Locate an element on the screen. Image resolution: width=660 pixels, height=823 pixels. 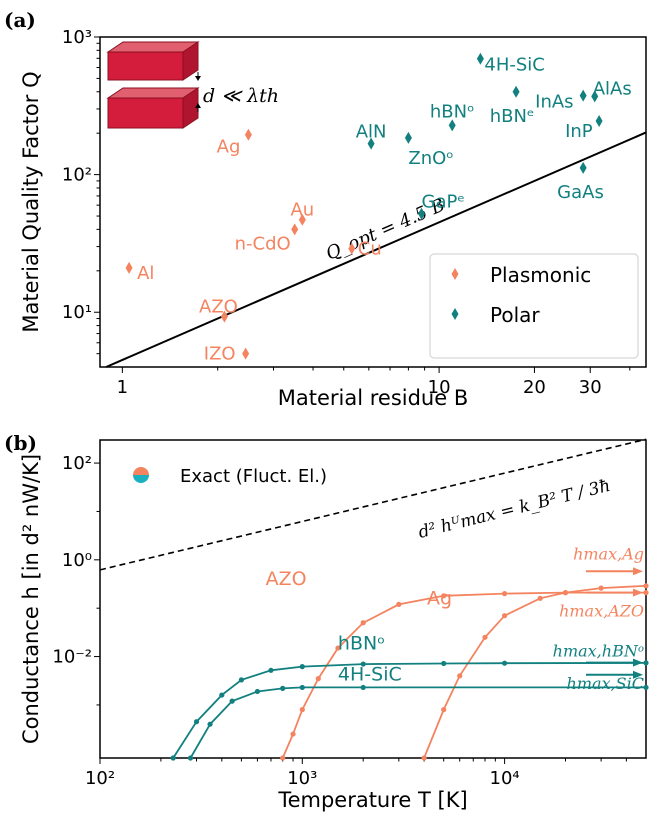
panel-b-ylabel: Conductance h [in d² nW/K] is located at coordinates (31, 599).